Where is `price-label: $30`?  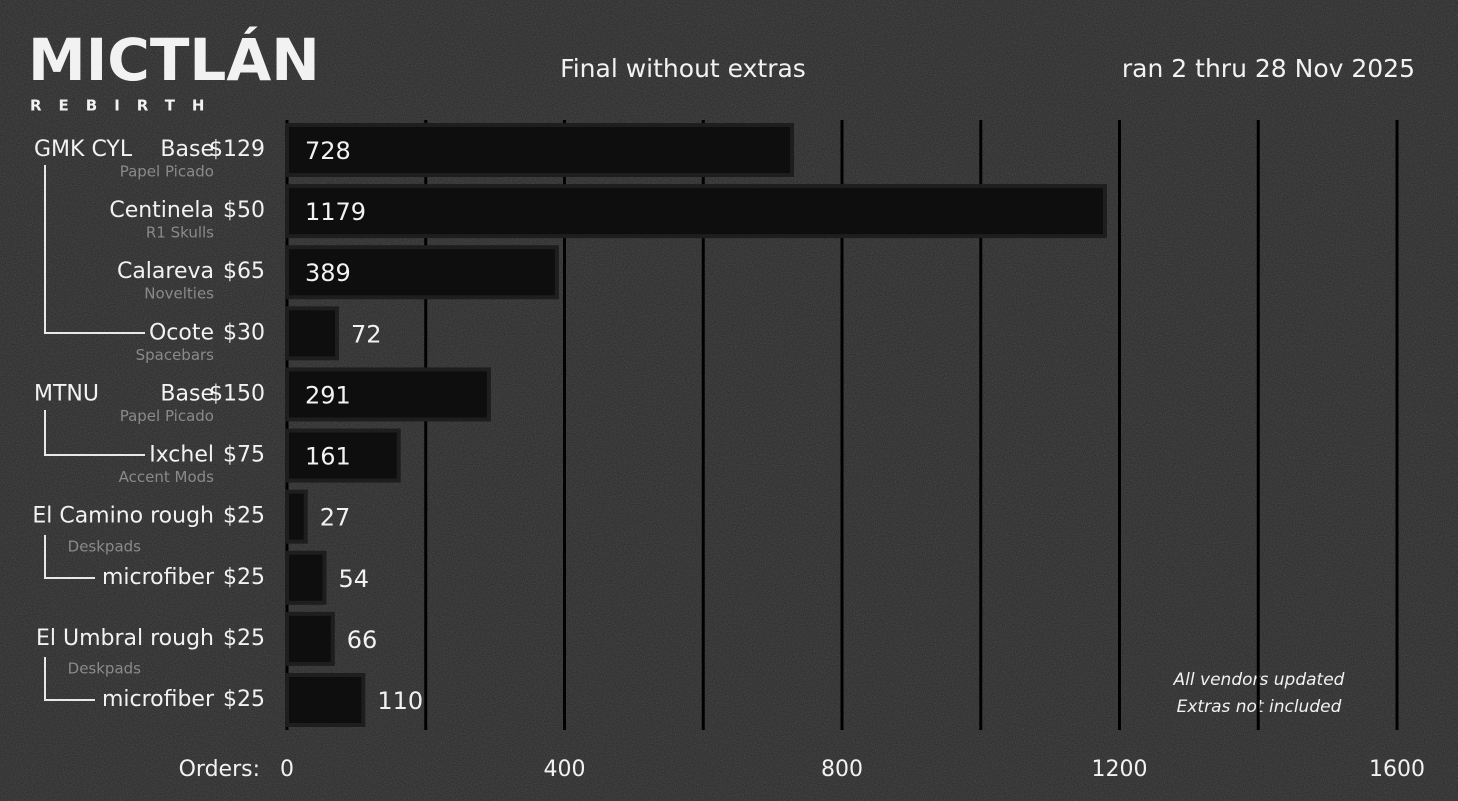
price-label: $30 is located at coordinates (244, 332).